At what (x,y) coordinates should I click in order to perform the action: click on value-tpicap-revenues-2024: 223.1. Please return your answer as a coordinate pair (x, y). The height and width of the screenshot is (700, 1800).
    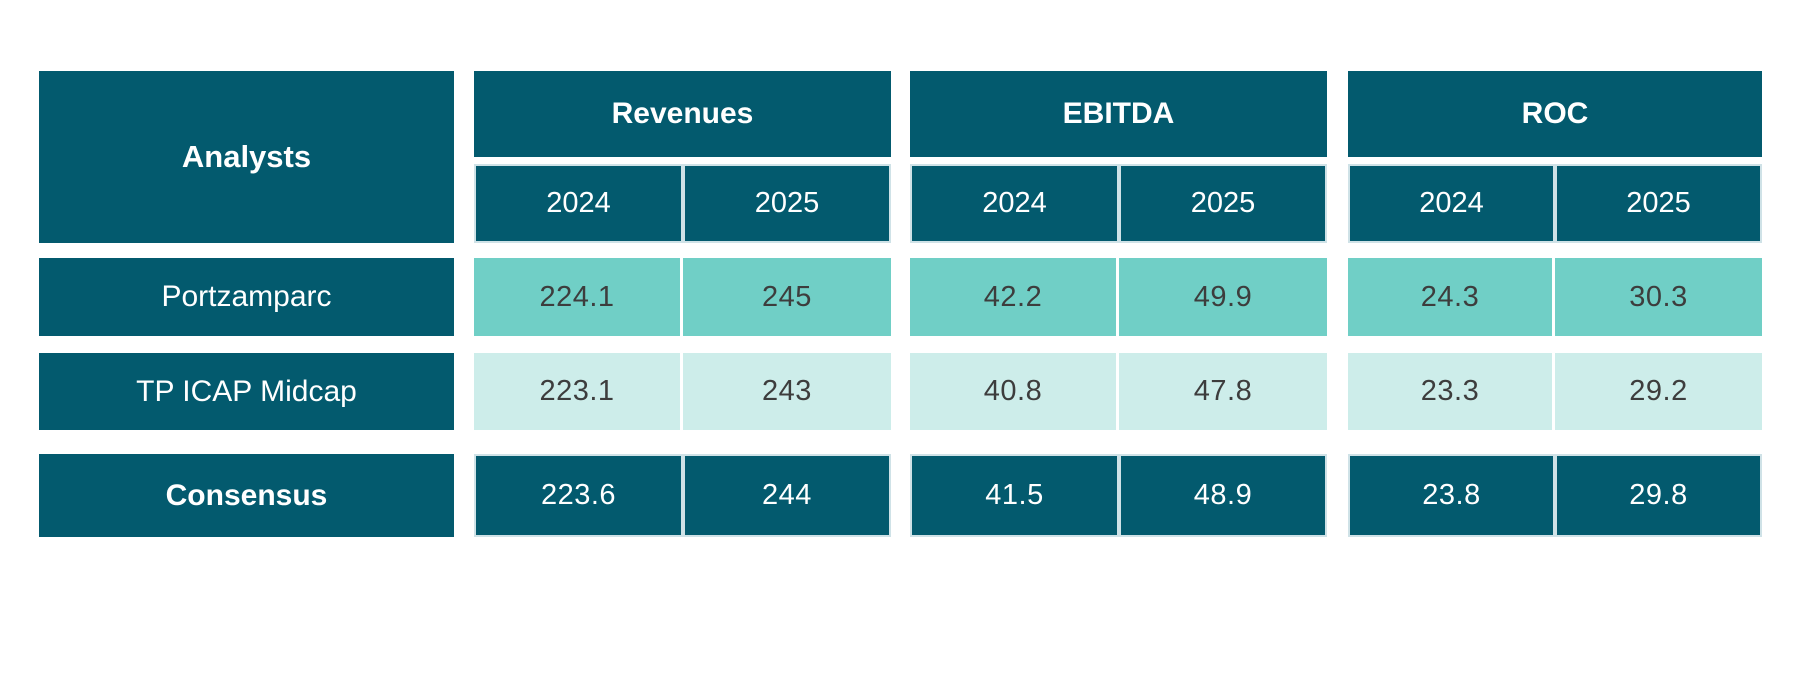
    Looking at the image, I should click on (578, 391).